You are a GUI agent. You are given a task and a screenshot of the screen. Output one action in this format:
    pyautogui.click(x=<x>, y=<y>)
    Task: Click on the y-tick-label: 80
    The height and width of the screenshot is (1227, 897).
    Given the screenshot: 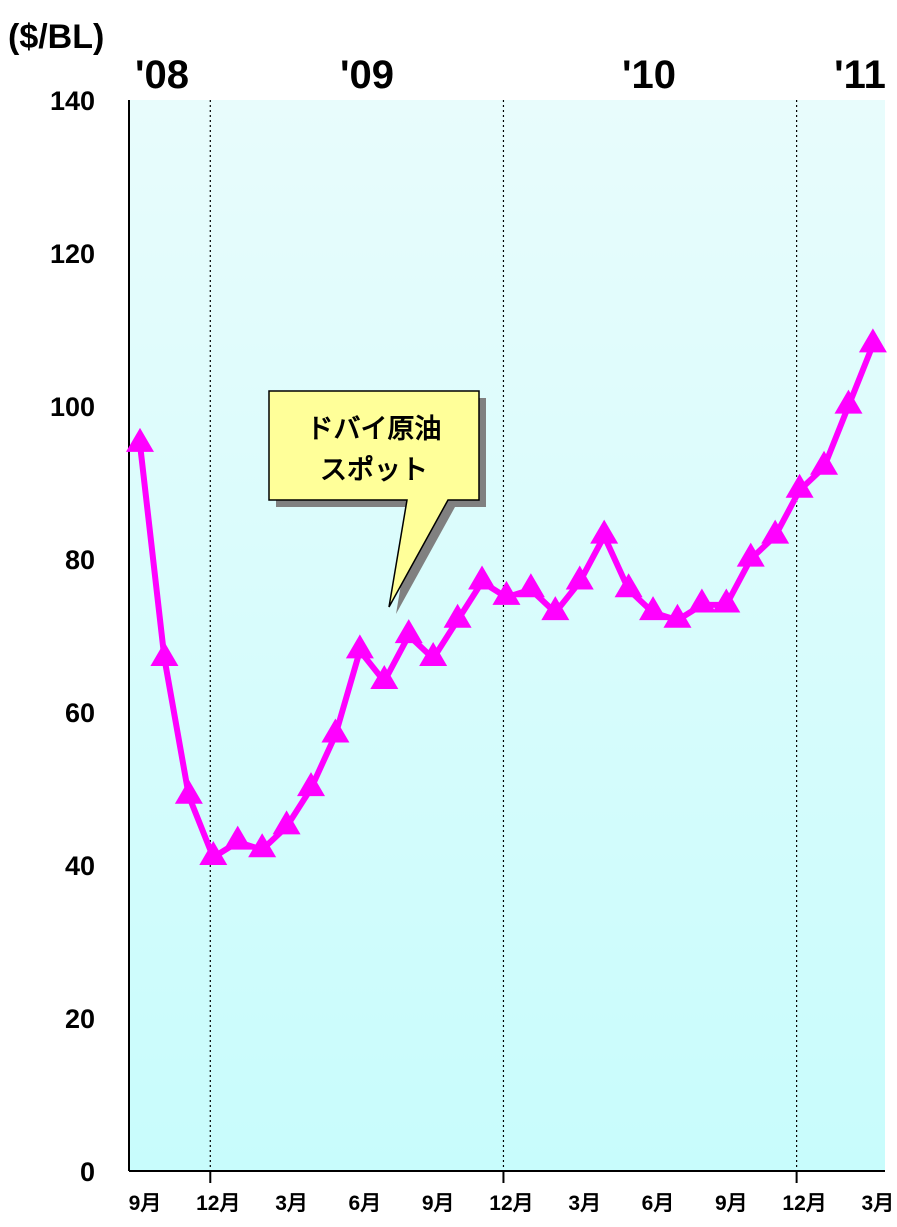 What is the action you would take?
    pyautogui.click(x=80, y=560)
    